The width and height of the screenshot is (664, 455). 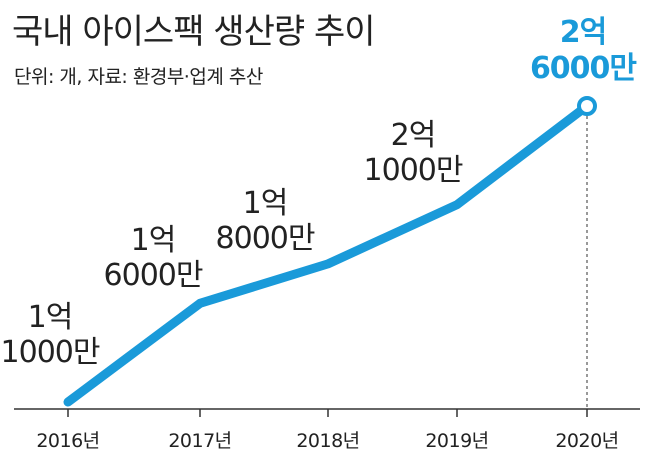 What do you see at coordinates (138, 77) in the screenshot?
I see `chart-subtitle: 단위: 개, 자료: 환경부·업계 추산` at bounding box center [138, 77].